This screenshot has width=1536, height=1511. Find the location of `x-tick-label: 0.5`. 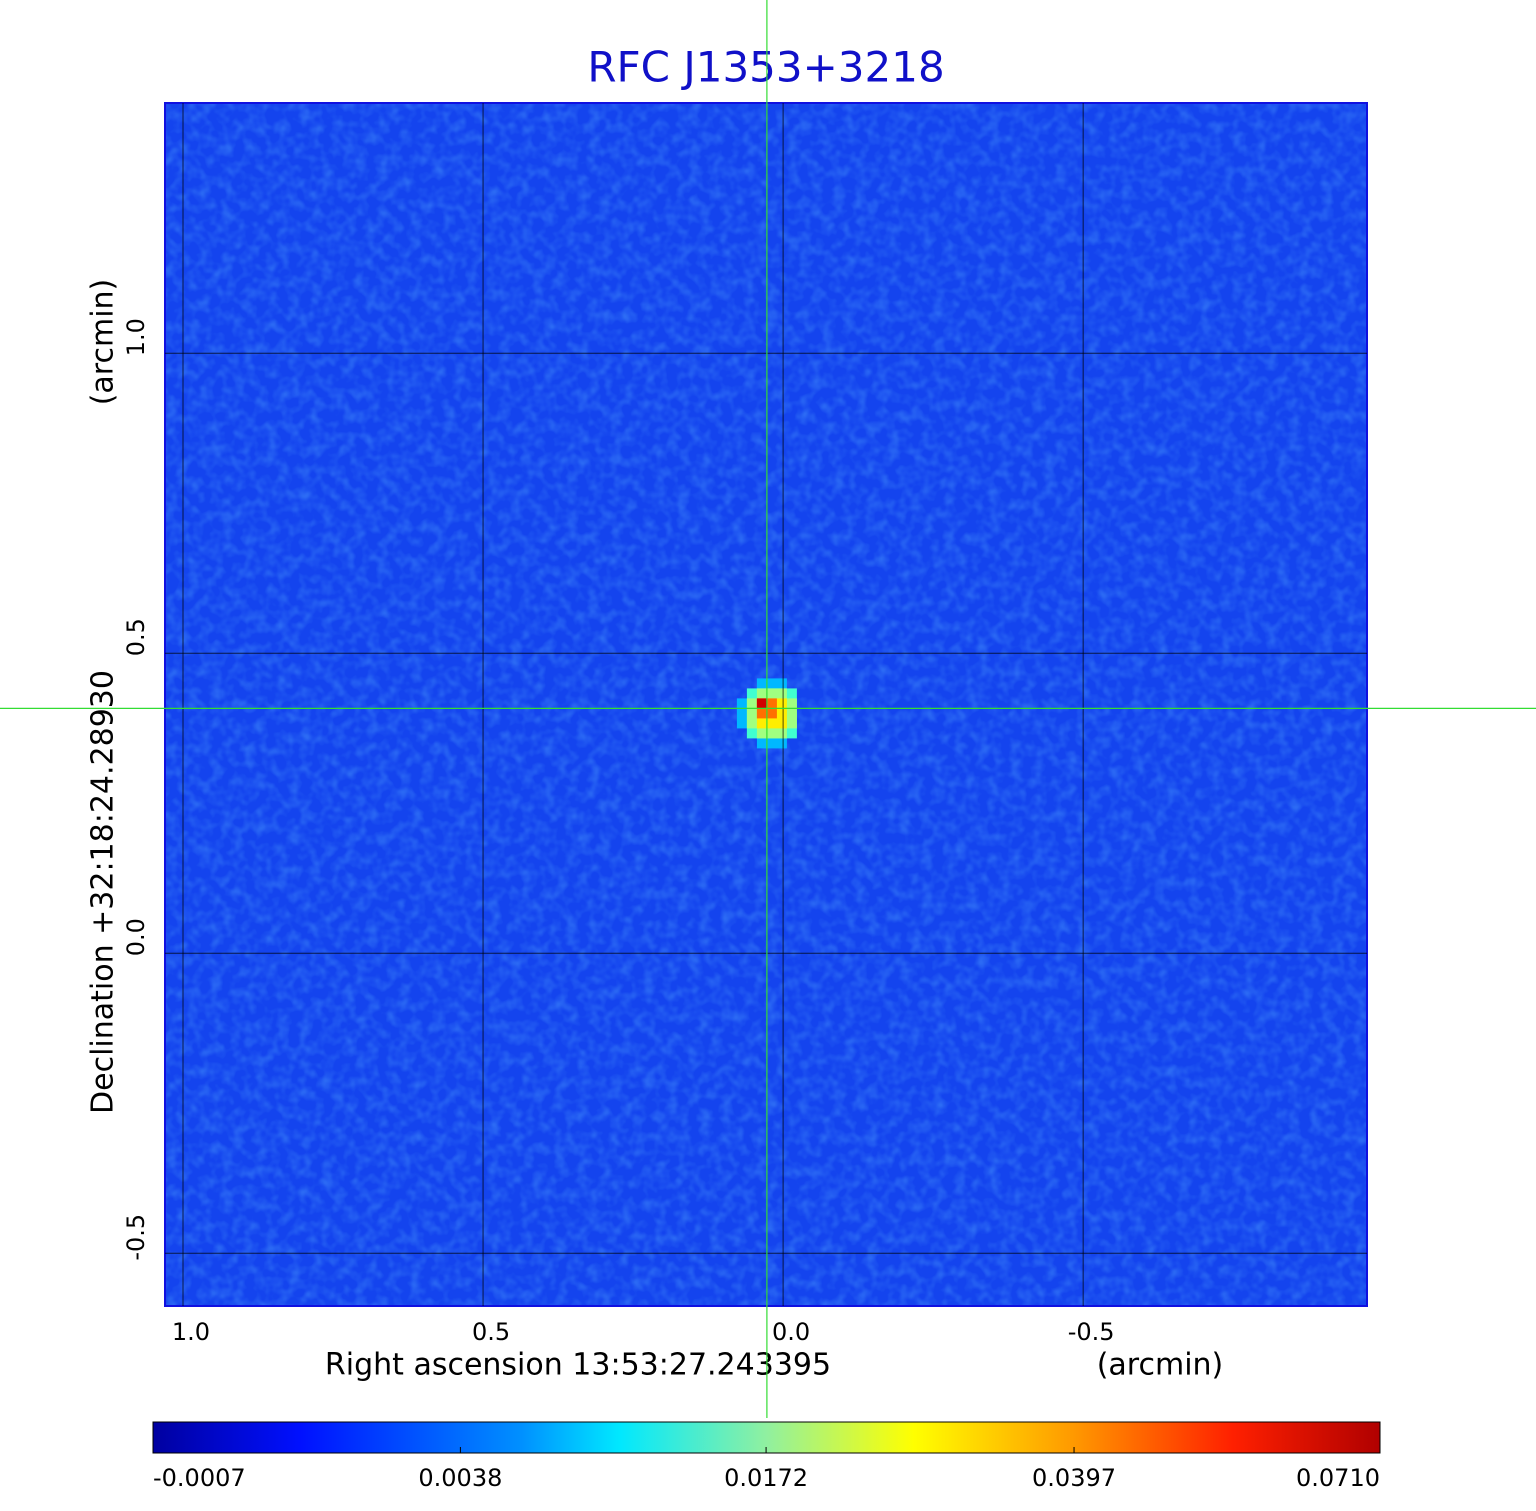

x-tick-label: 0.5 is located at coordinates (491, 1332).